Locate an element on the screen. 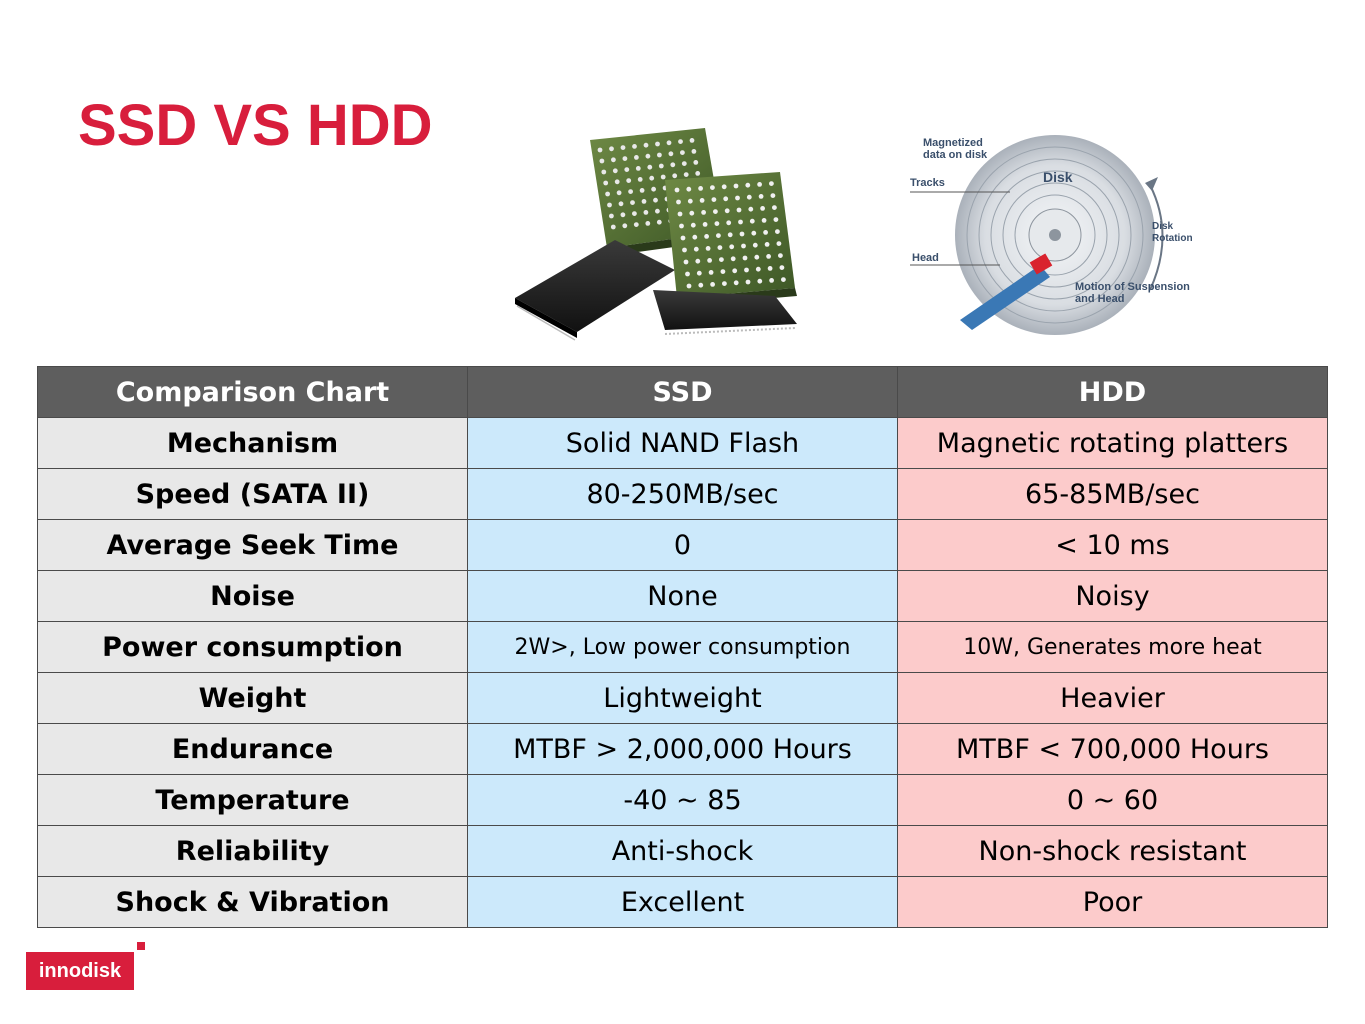 This screenshot has height=1024, width=1365. table-row: Average Seek Time 0 < 10 ms is located at coordinates (682, 545).